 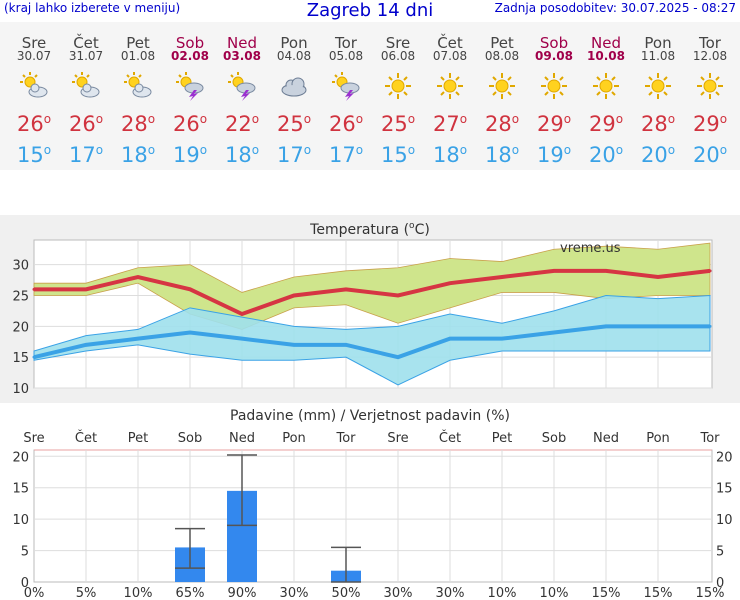 What do you see at coordinates (710, 96) in the screenshot?
I see `day-column: Tor 12.08 29o 20o` at bounding box center [710, 96].